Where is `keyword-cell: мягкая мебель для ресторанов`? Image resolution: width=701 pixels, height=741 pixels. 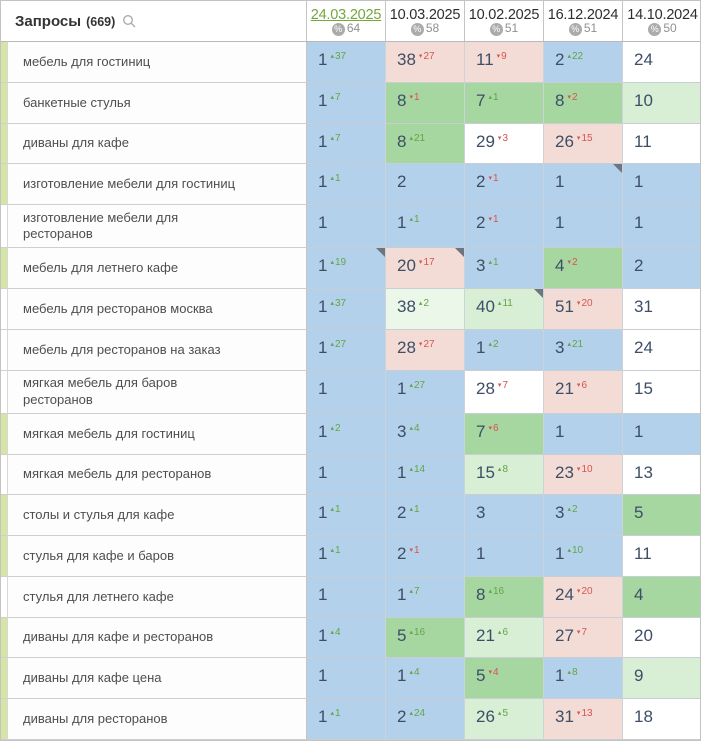
keyword-cell: мягкая мебель для ресторанов is located at coordinates (157, 475).